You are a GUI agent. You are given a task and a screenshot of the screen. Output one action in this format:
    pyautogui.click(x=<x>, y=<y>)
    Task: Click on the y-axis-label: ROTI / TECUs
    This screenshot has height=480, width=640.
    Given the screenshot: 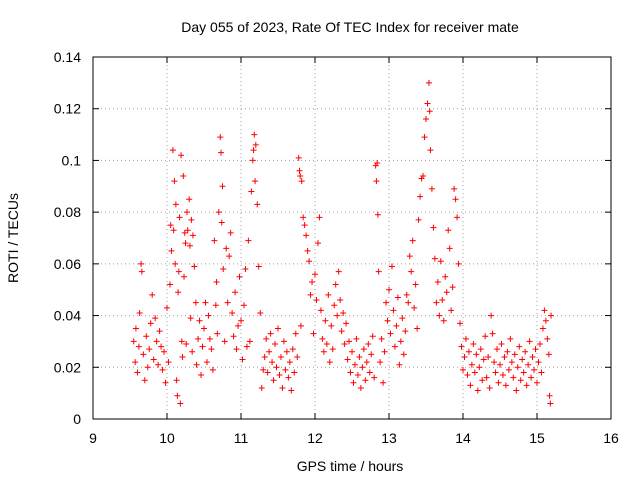 What is the action you would take?
    pyautogui.click(x=13, y=238)
    